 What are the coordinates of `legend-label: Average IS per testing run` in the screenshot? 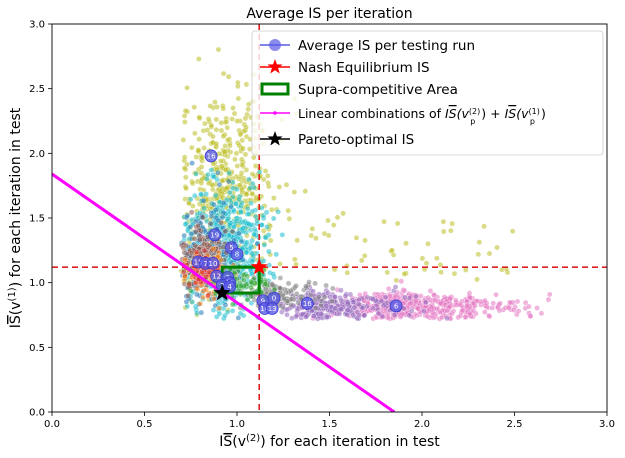 It's located at (386, 46).